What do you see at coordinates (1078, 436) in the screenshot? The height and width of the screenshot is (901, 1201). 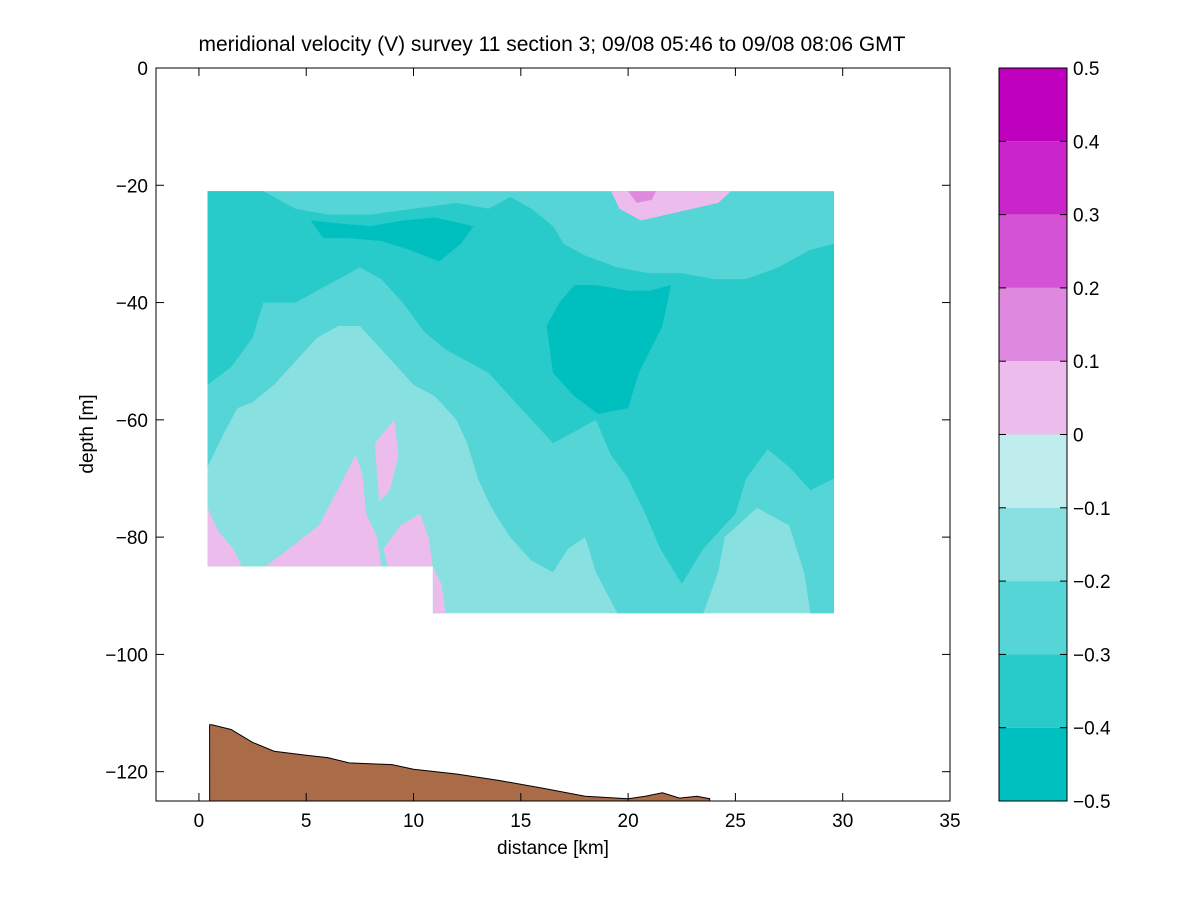 I see `colorbar-tick-label: 0` at bounding box center [1078, 436].